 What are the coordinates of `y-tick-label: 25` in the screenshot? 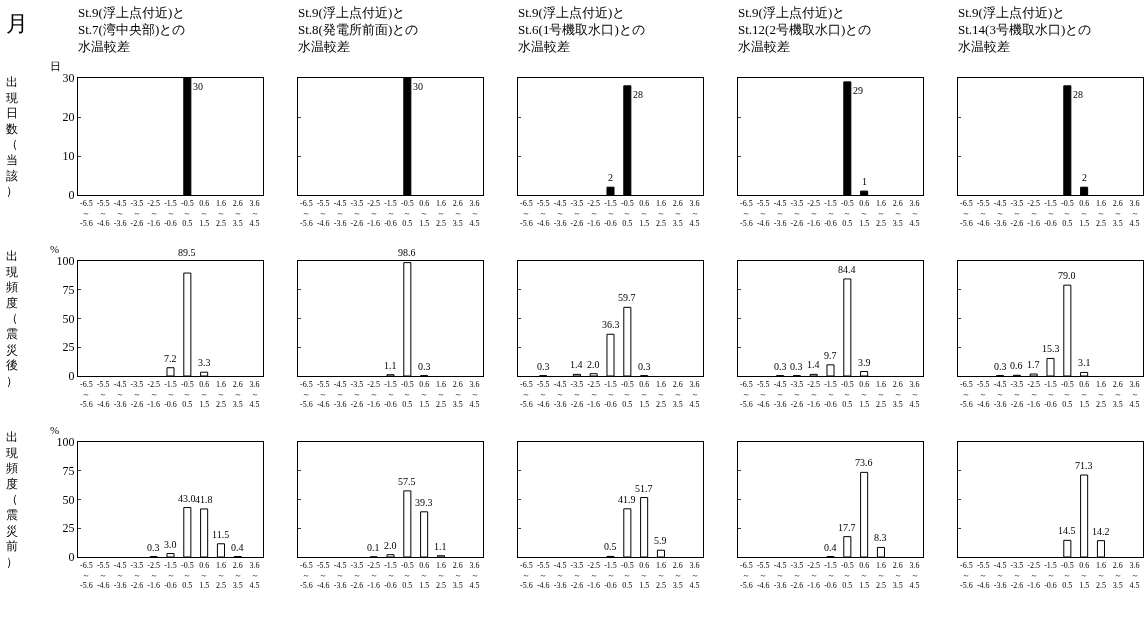 It's located at (68, 347).